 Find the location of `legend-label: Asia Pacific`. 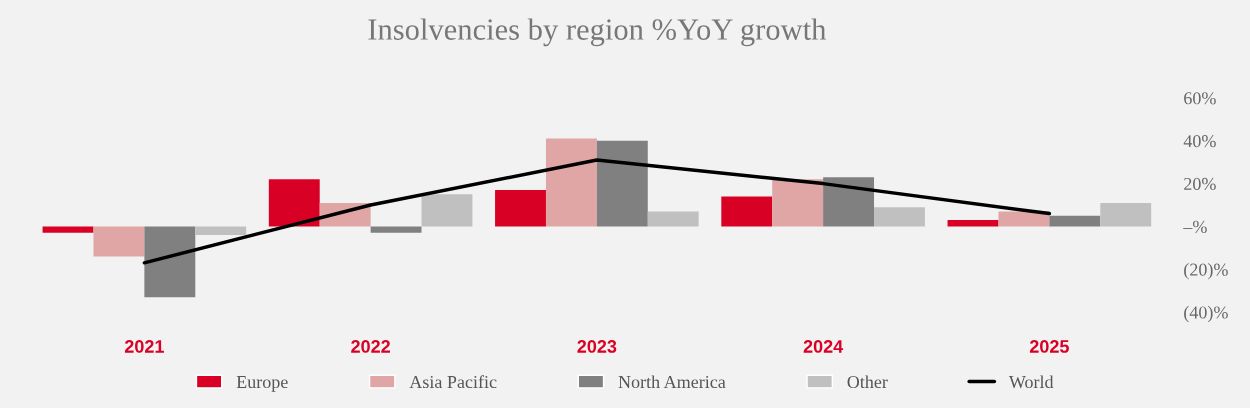

legend-label: Asia Pacific is located at coordinates (453, 382).